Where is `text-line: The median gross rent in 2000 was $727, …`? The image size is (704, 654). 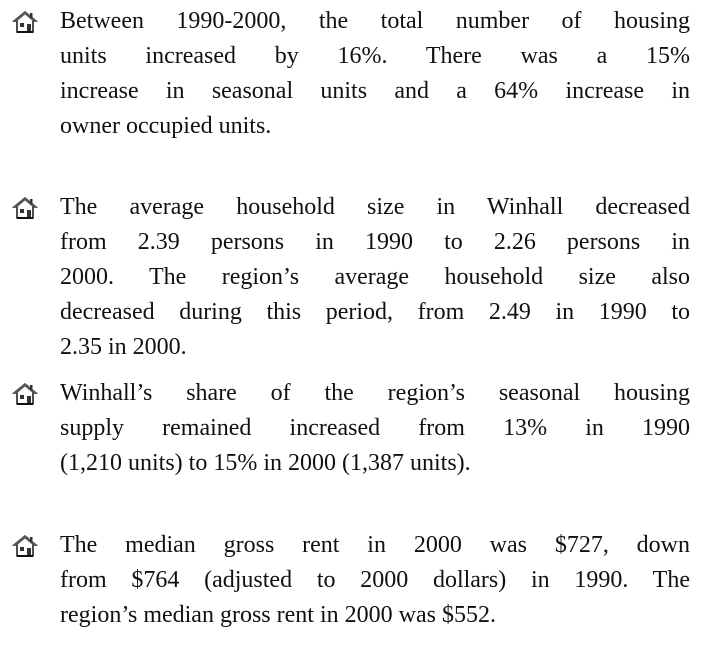 text-line: The median gross rent in 2000 was $727, … is located at coordinates (375, 545).